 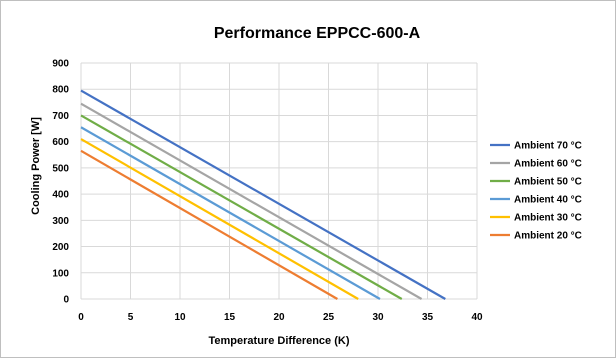 I want to click on legend-label: Ambient 20 °C, so click(x=548, y=236).